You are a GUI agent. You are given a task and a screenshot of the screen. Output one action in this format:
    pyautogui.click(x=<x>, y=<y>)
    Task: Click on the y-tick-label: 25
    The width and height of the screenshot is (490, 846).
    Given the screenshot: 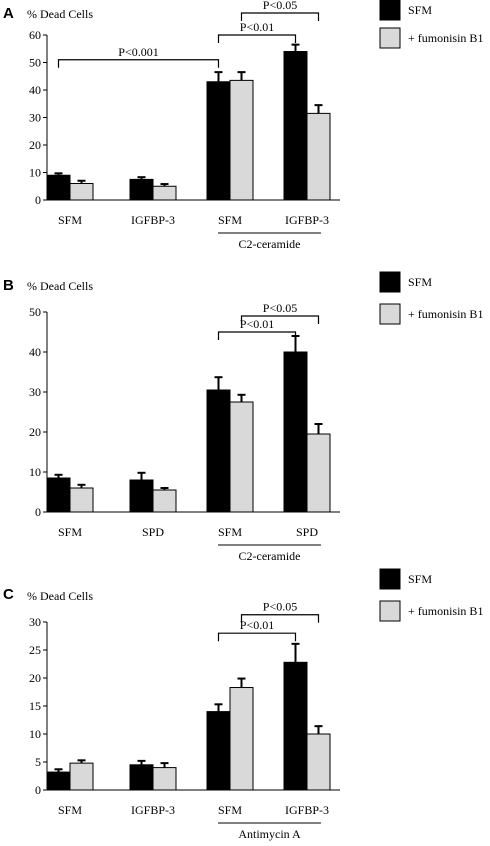 What is the action you would take?
    pyautogui.click(x=35, y=650)
    